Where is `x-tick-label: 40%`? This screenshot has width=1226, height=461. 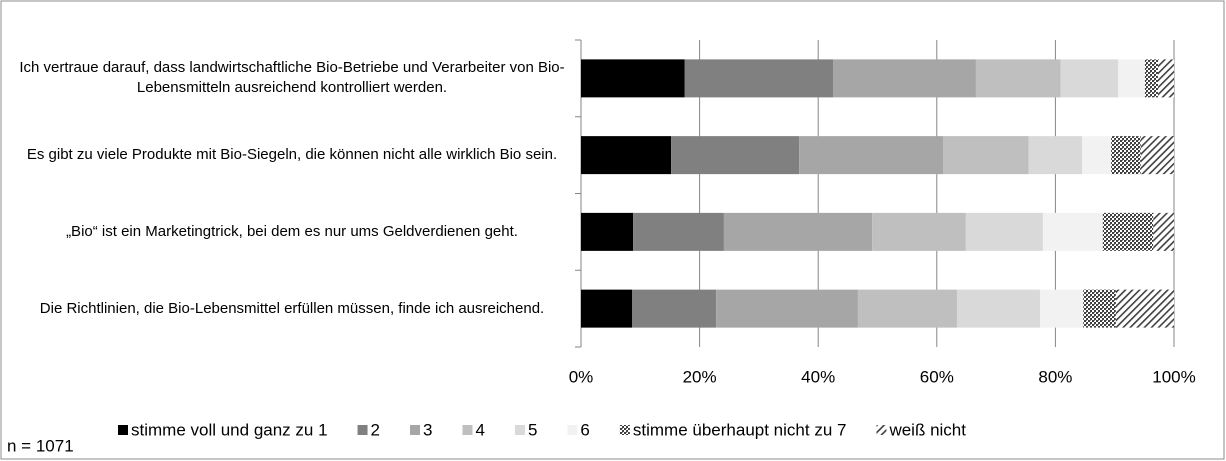 x-tick-label: 40% is located at coordinates (818, 376).